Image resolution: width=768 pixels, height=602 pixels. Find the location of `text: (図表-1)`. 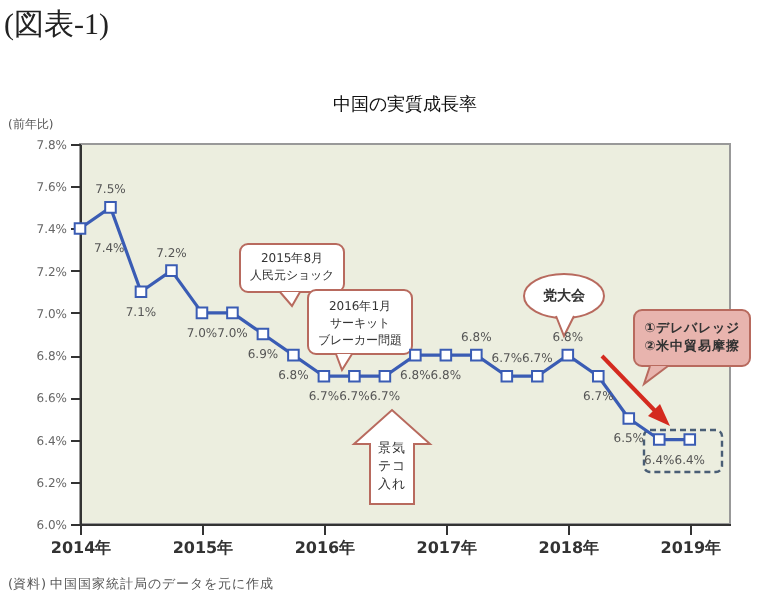

text: (図表-1) is located at coordinates (56, 25).